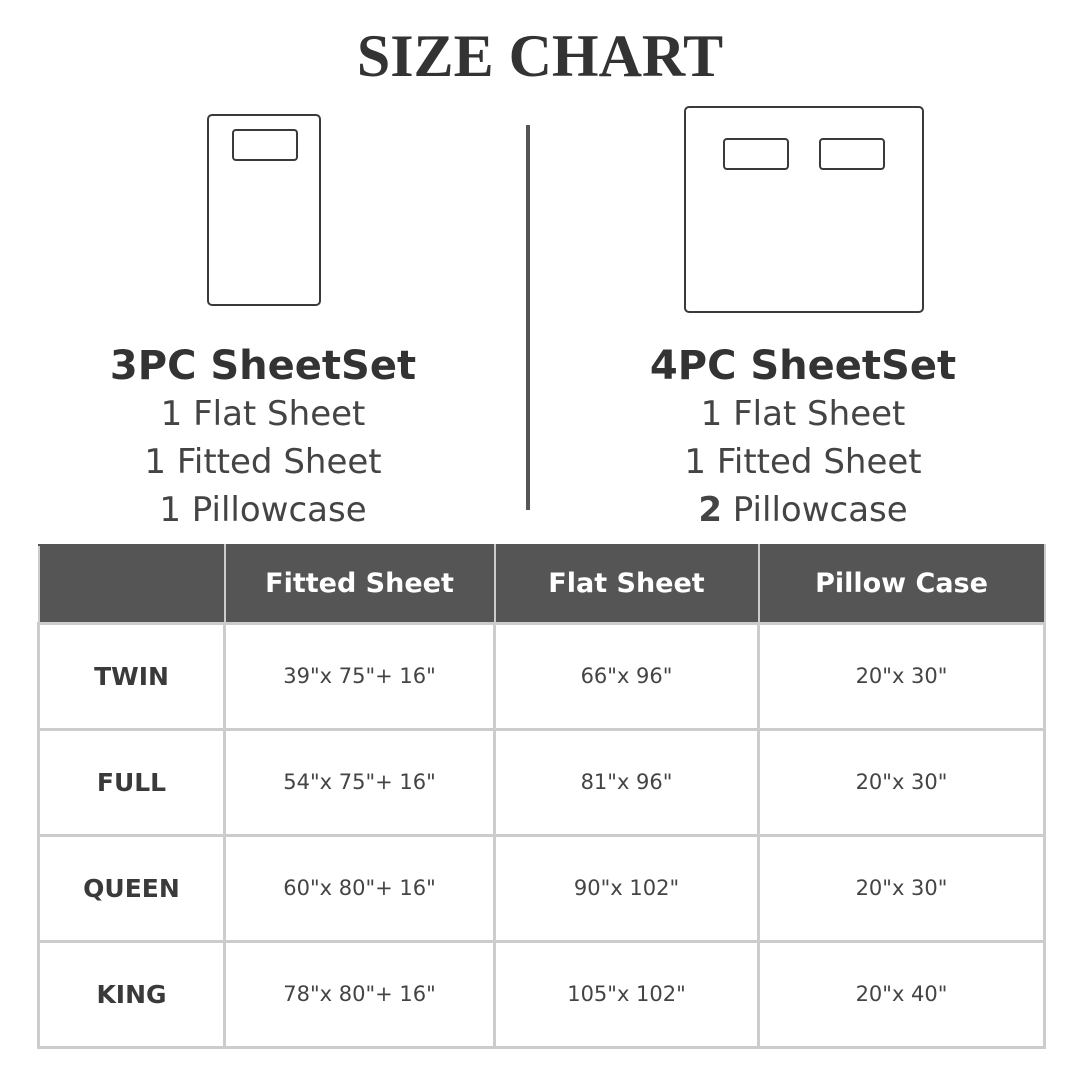 The height and width of the screenshot is (1080, 1080). What do you see at coordinates (359, 584) in the screenshot?
I see `header-fitted-sheet: Fitted Sheet` at bounding box center [359, 584].